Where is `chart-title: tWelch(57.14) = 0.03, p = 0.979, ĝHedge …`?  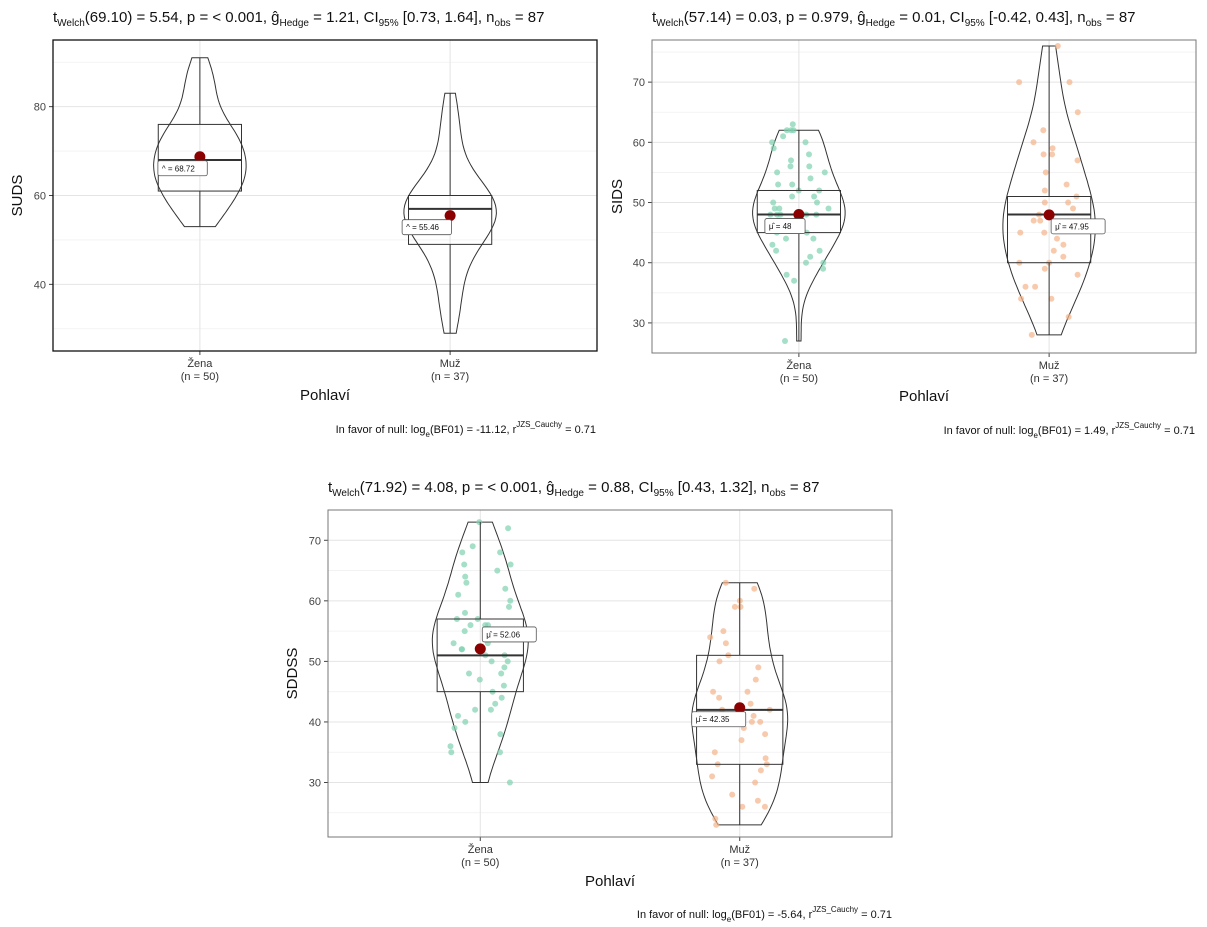 chart-title: tWelch(57.14) = 0.03, p = 0.979, ĝHedge … is located at coordinates (894, 19).